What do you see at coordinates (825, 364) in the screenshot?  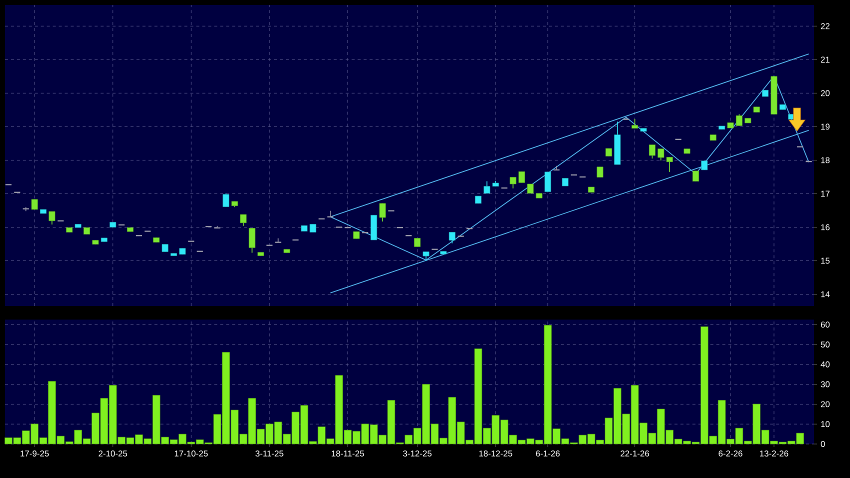 I see `y-tick-label: 40` at bounding box center [825, 364].